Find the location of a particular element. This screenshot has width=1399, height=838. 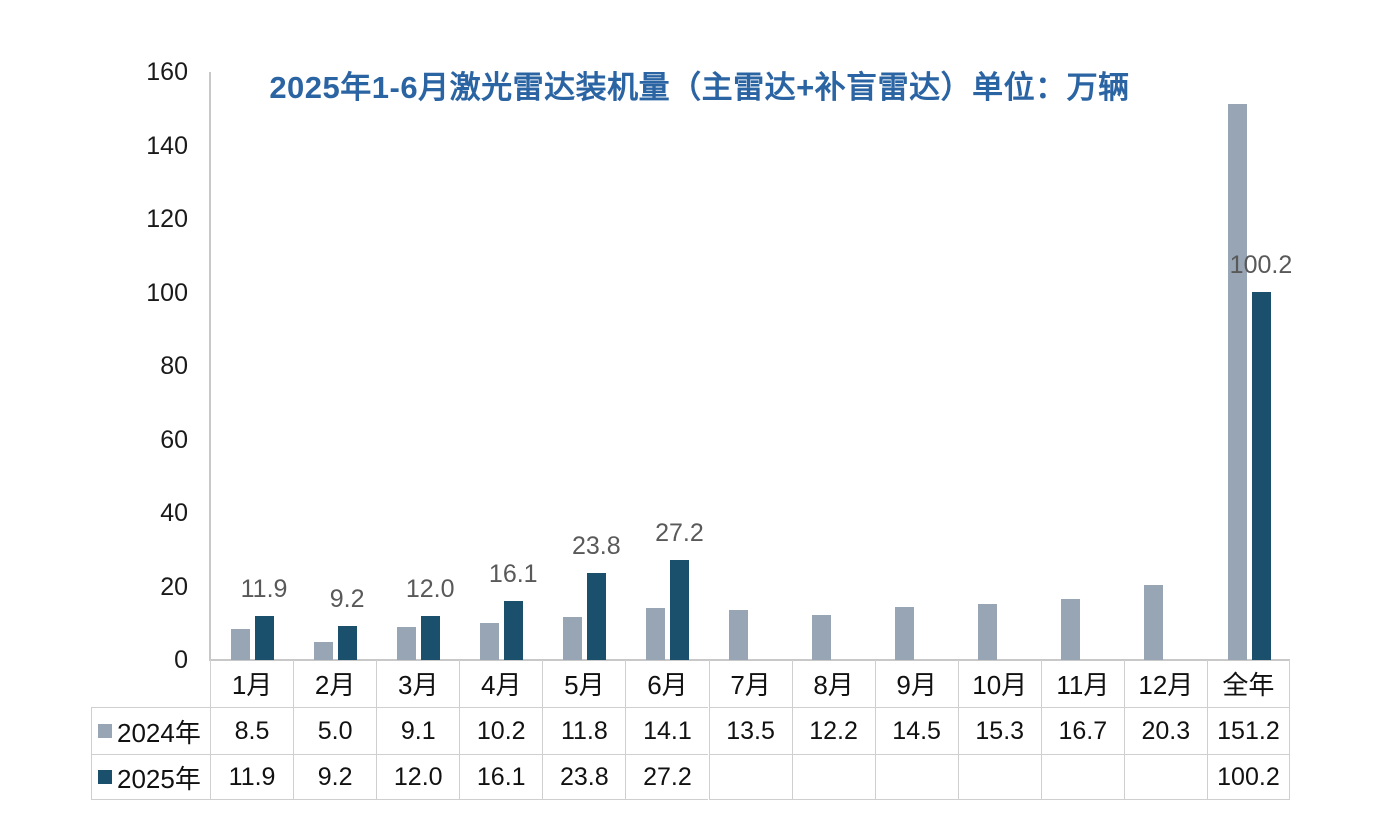

bar-value-label: 23.8 is located at coordinates (596, 546).